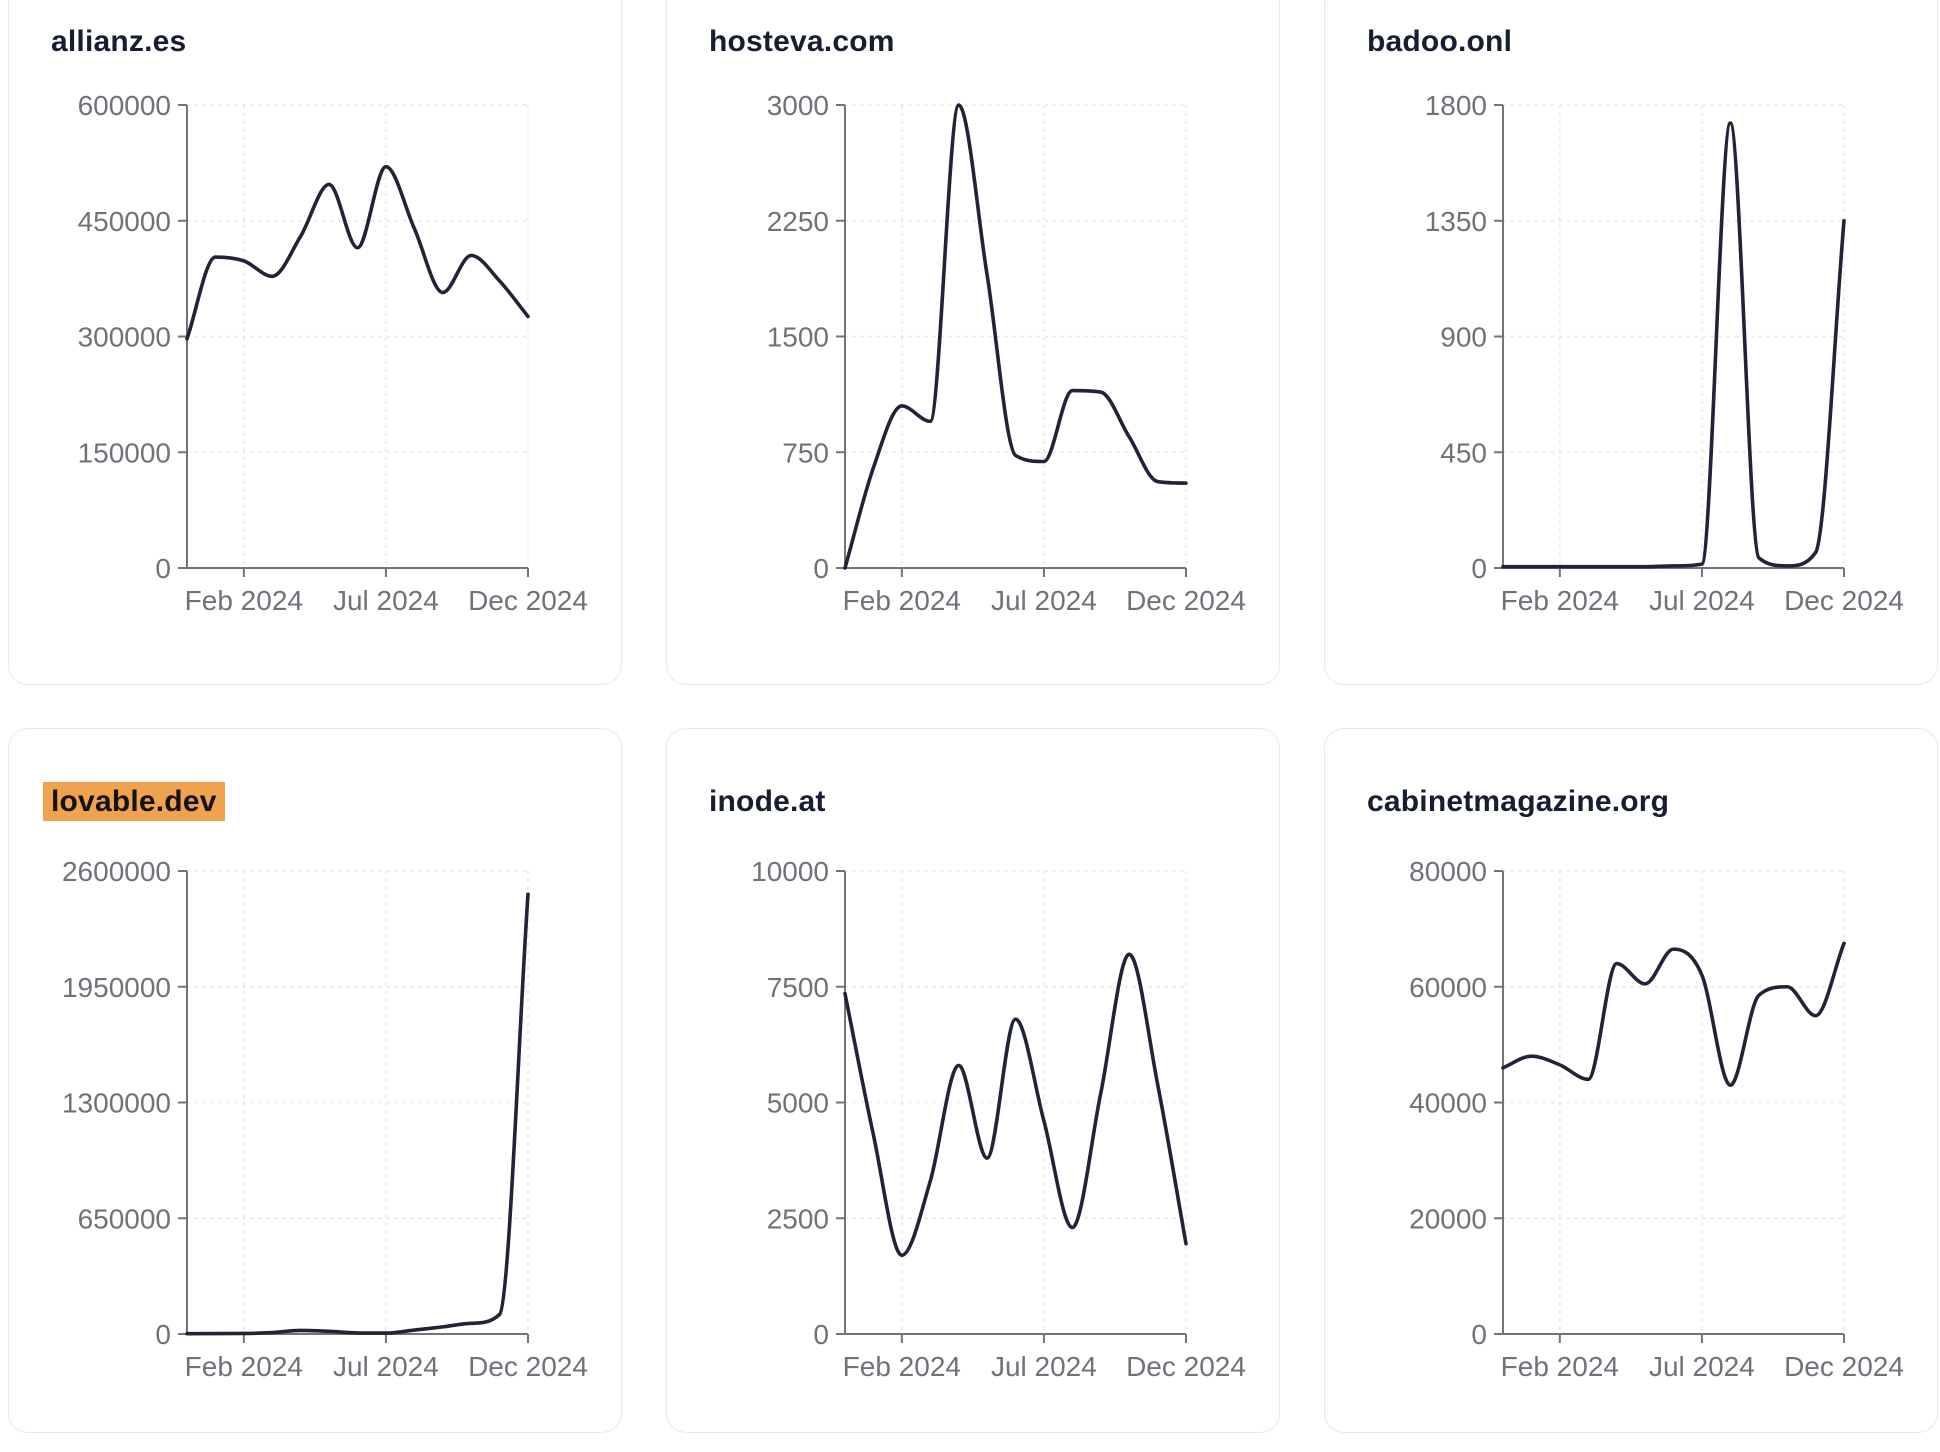 Image resolution: width=1940 pixels, height=1452 pixels. What do you see at coordinates (790, 871) in the screenshot?
I see `y-tick-label: 10000` at bounding box center [790, 871].